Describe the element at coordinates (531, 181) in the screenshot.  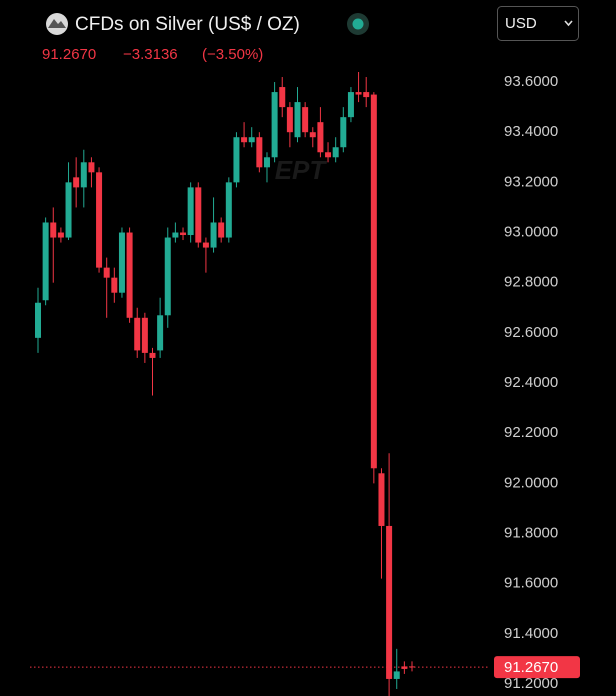
I see `y-tick-label: 93.2000` at that location.